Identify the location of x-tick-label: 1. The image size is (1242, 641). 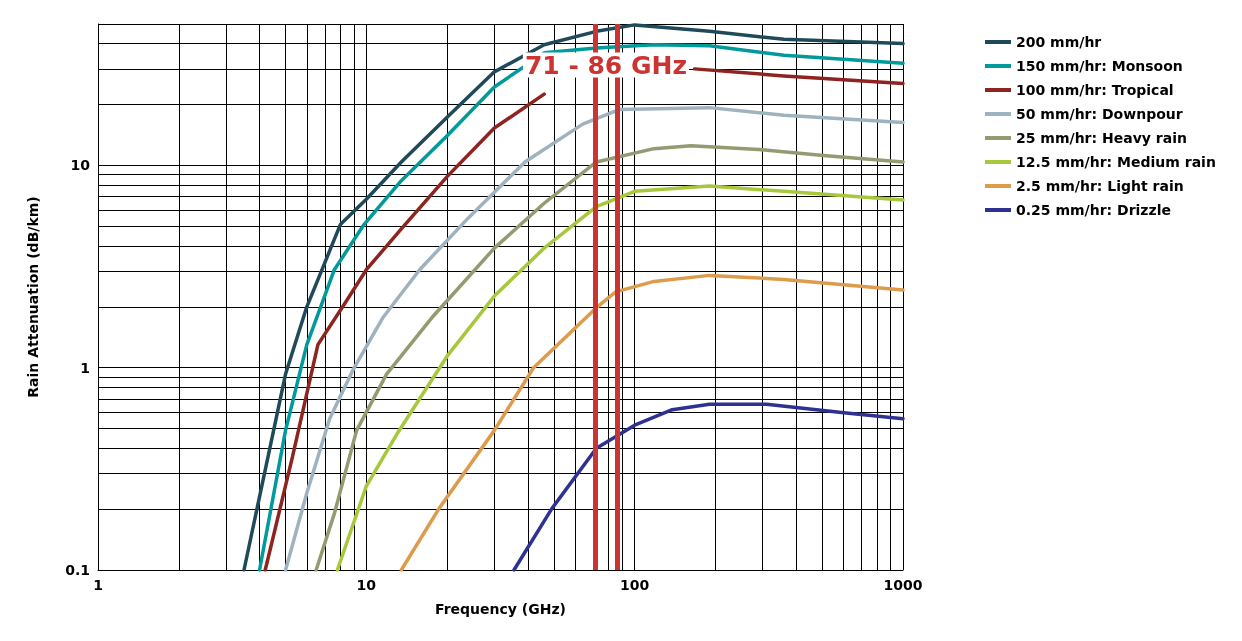
(98, 585).